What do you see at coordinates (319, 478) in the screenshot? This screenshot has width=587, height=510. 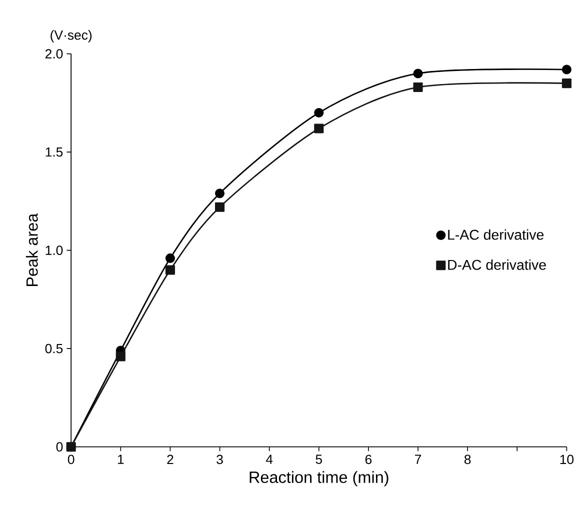 I see `x-axis-title: Reaction time (min)` at bounding box center [319, 478].